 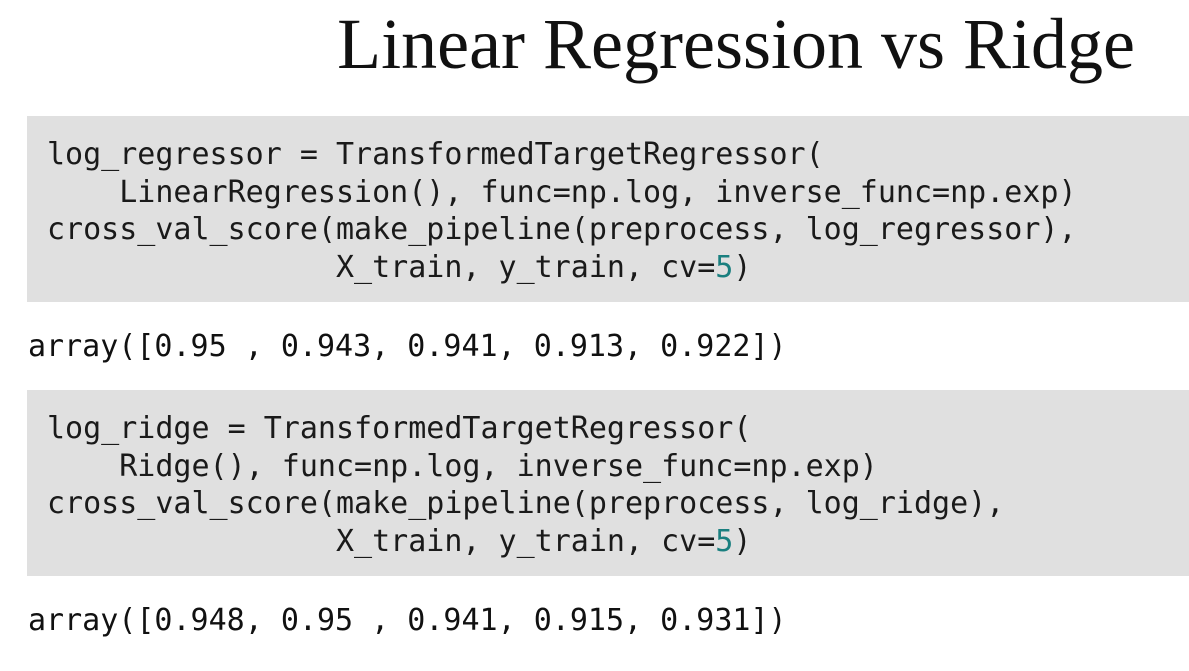 I want to click on slide-title: Linear Regression vs Ridge, so click(x=736, y=44).